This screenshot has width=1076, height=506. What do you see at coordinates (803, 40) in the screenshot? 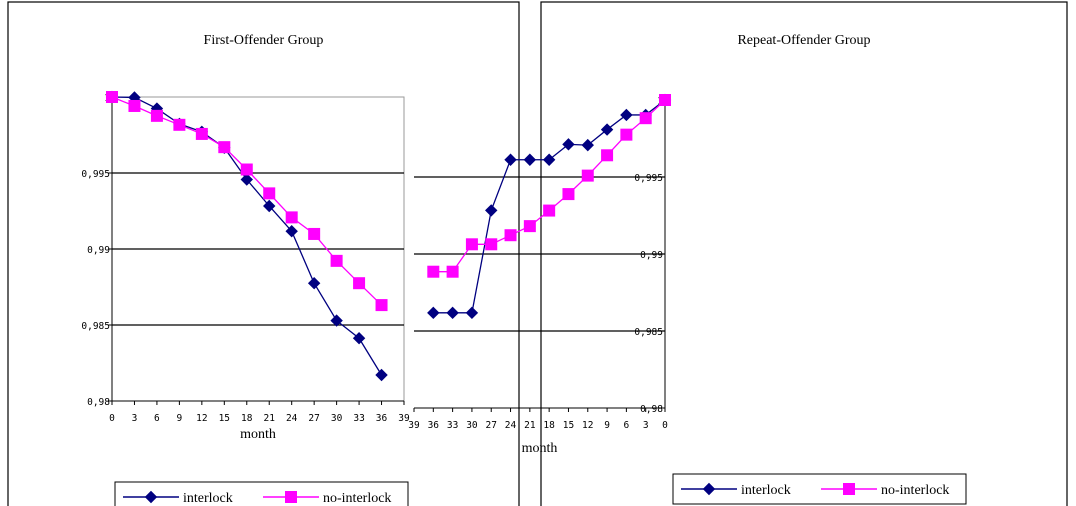
I see `chart-title: Repeat-Offender Group` at bounding box center [803, 40].